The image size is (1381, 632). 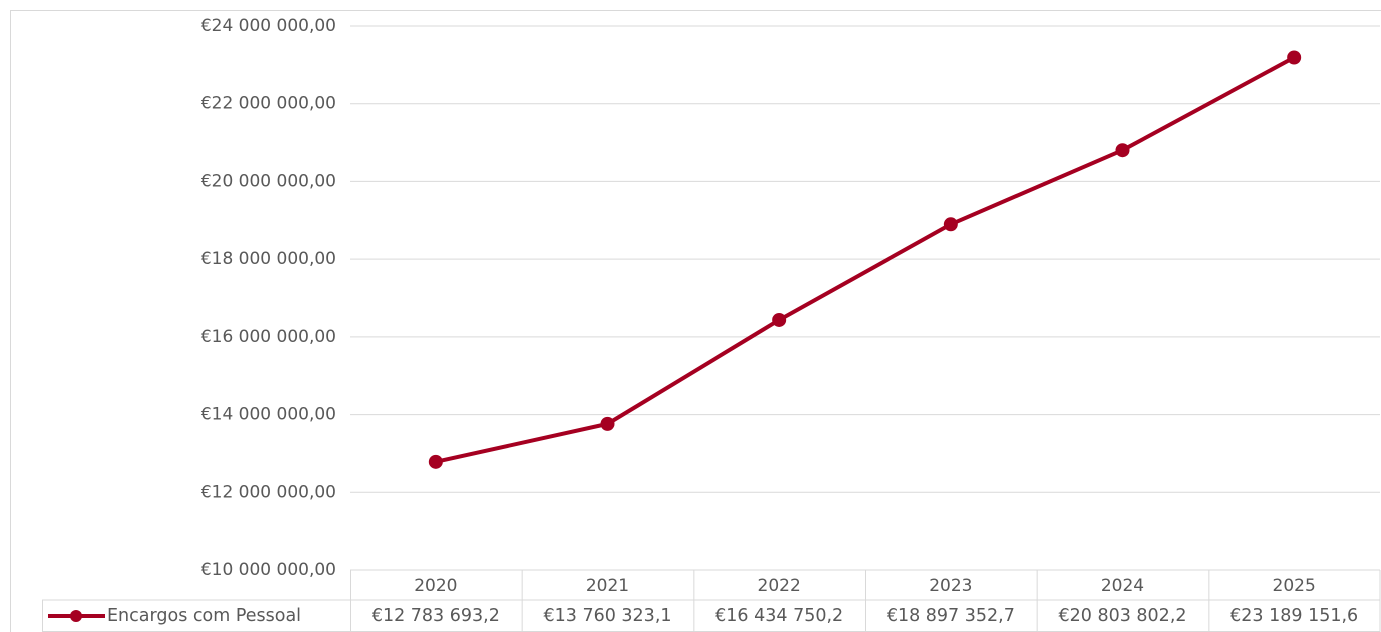 What do you see at coordinates (268, 492) in the screenshot?
I see `y-tick-label: €12 000 000,00` at bounding box center [268, 492].